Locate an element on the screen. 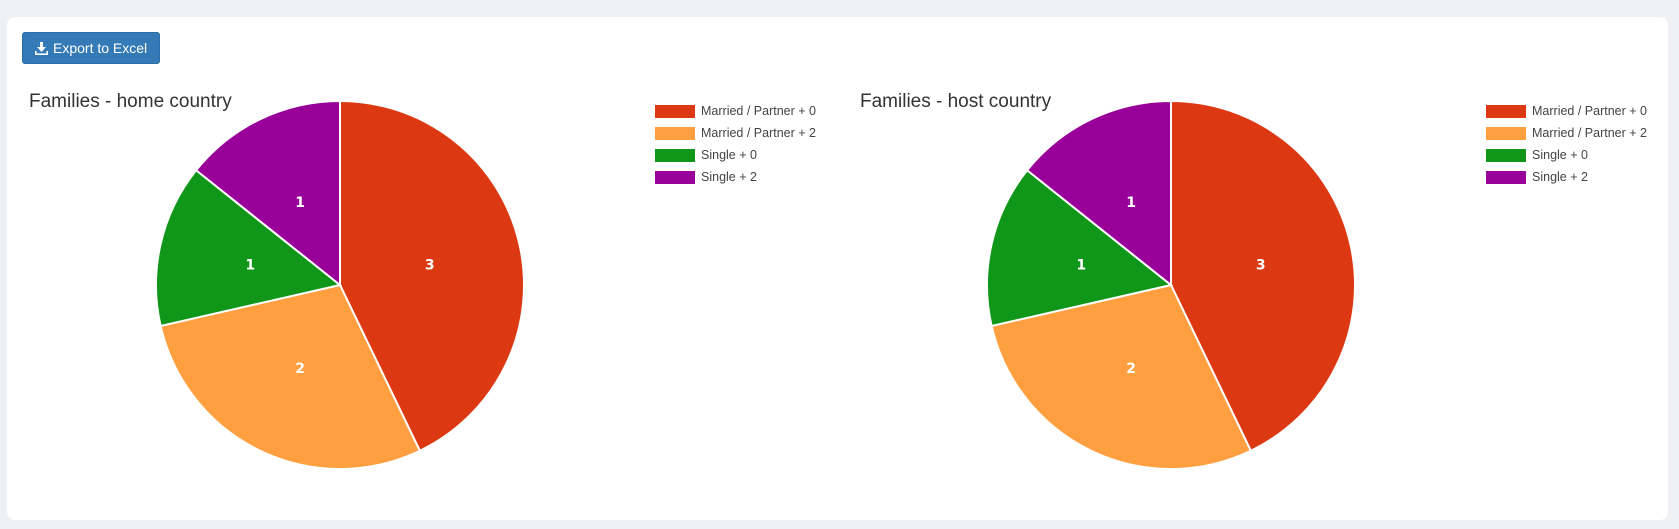  export-button-label: Export to Excel is located at coordinates (100, 48).